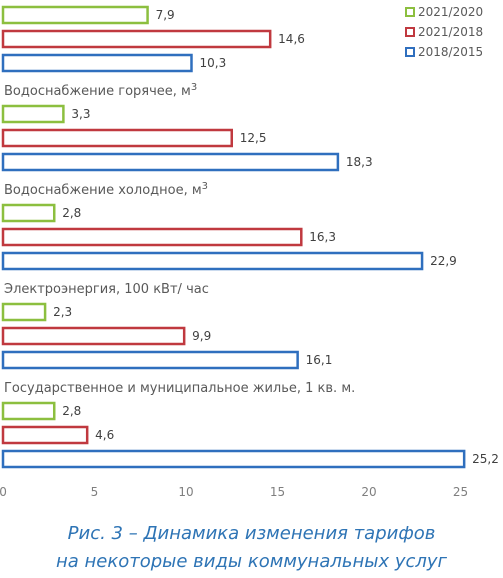 This screenshot has width=503, height=578. Describe the element at coordinates (106, 189) in the screenshot. I see `category-label: Водоснабжение холодное, м3` at that location.